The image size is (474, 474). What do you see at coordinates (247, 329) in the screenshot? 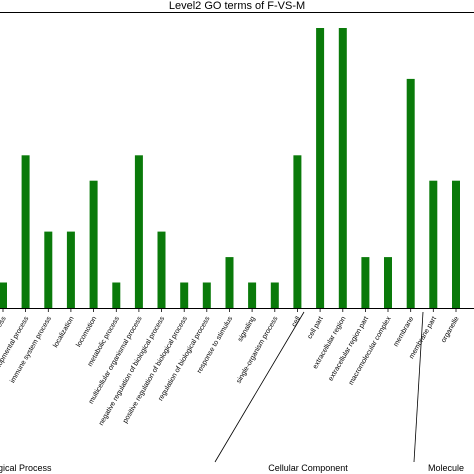
I see `x-tick-label: signaling` at bounding box center [247, 329].